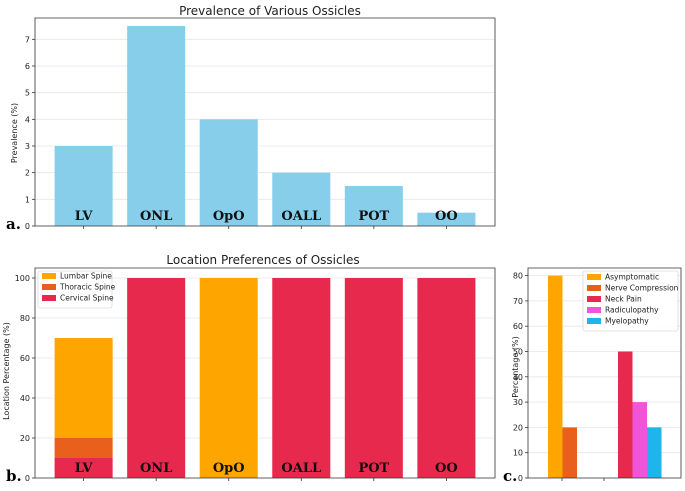  What do you see at coordinates (270, 11) in the screenshot?
I see `chart-a-title: Prevalence of Various Ossicles` at bounding box center [270, 11].